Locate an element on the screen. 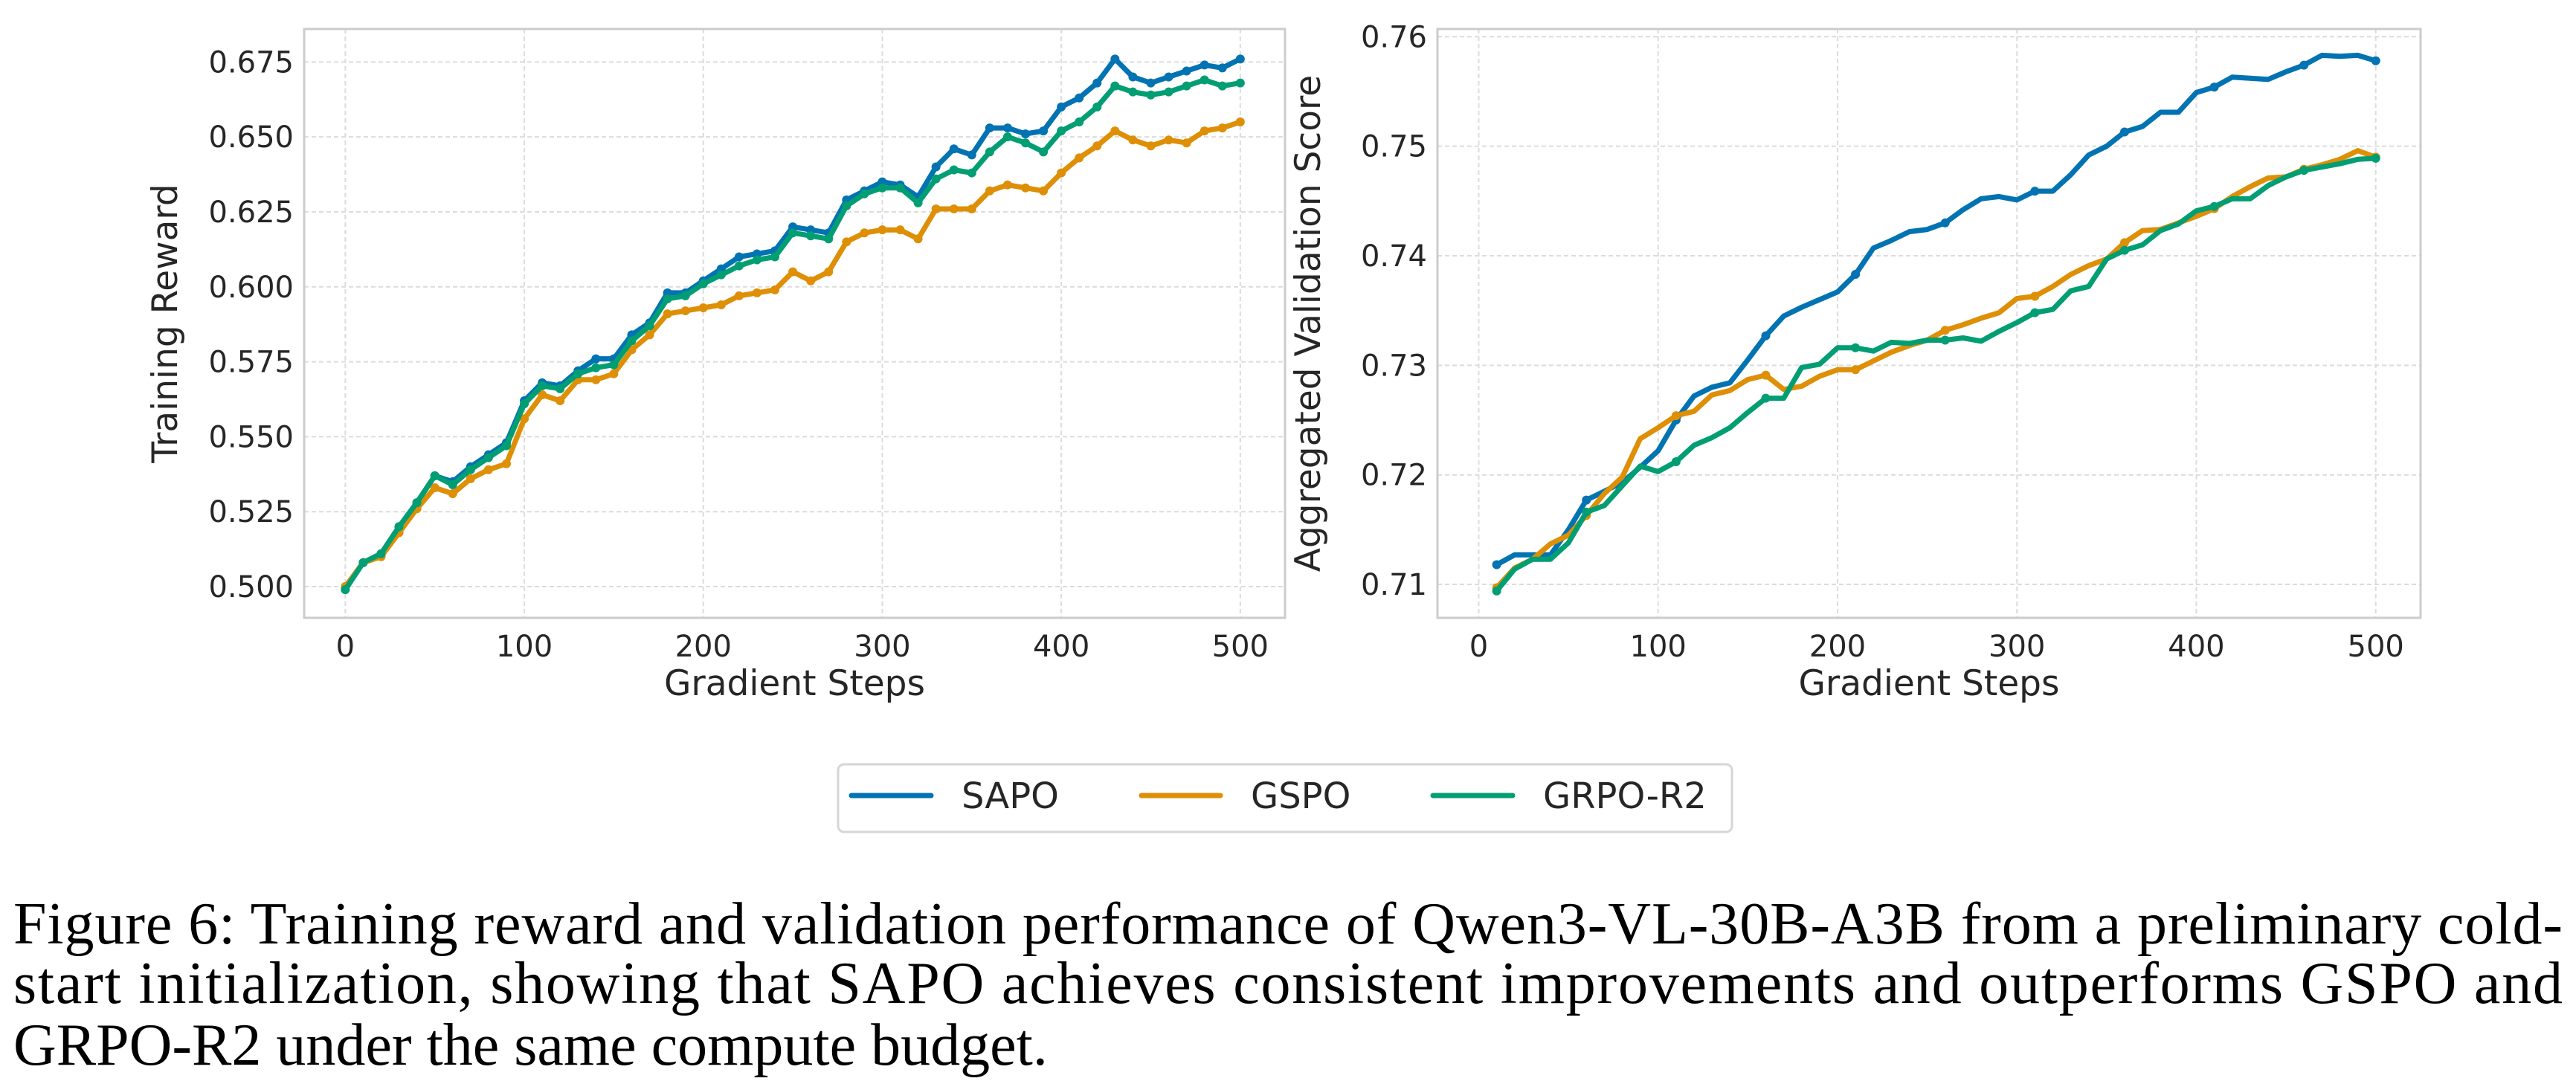  y-tick-label: 0.600 is located at coordinates (251, 288).